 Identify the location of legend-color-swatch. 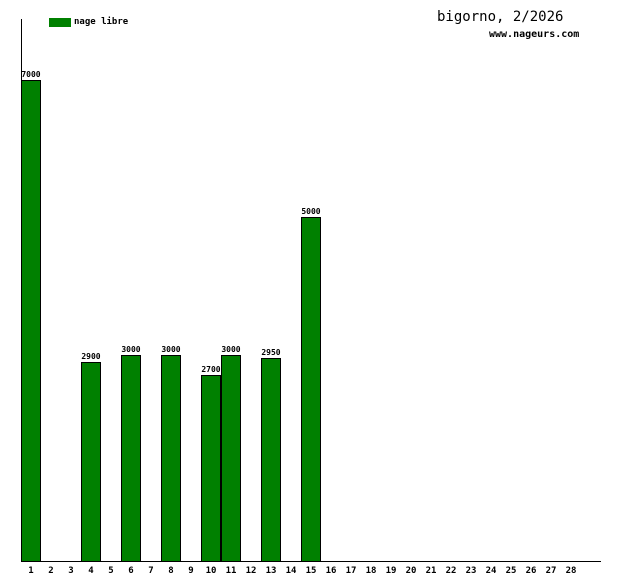
(60, 22).